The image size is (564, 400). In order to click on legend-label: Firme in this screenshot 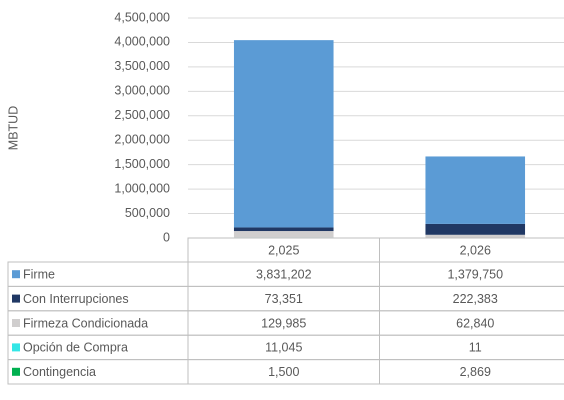, I will do `click(39, 274)`.